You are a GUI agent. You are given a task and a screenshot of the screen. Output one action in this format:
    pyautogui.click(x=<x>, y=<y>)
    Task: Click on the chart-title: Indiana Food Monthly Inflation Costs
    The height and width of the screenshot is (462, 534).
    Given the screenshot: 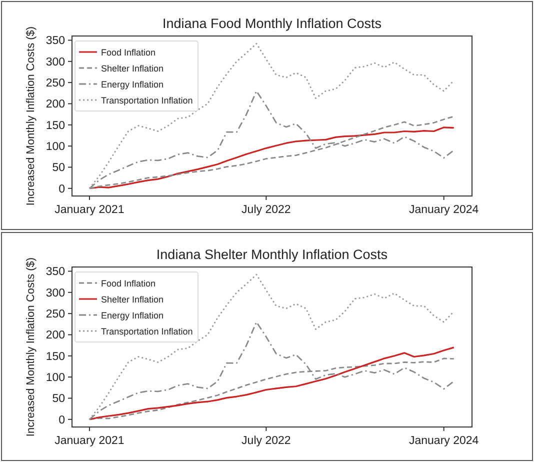 What is the action you would take?
    pyautogui.click(x=272, y=23)
    